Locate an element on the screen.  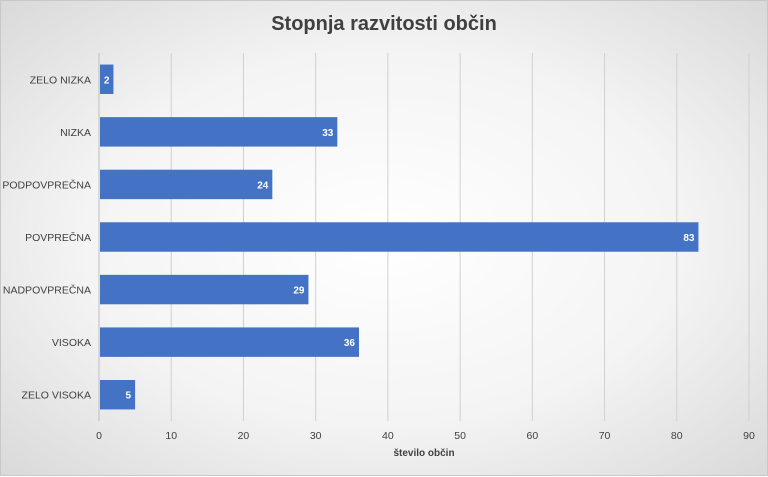
category-label: VISOKA is located at coordinates (71, 343).